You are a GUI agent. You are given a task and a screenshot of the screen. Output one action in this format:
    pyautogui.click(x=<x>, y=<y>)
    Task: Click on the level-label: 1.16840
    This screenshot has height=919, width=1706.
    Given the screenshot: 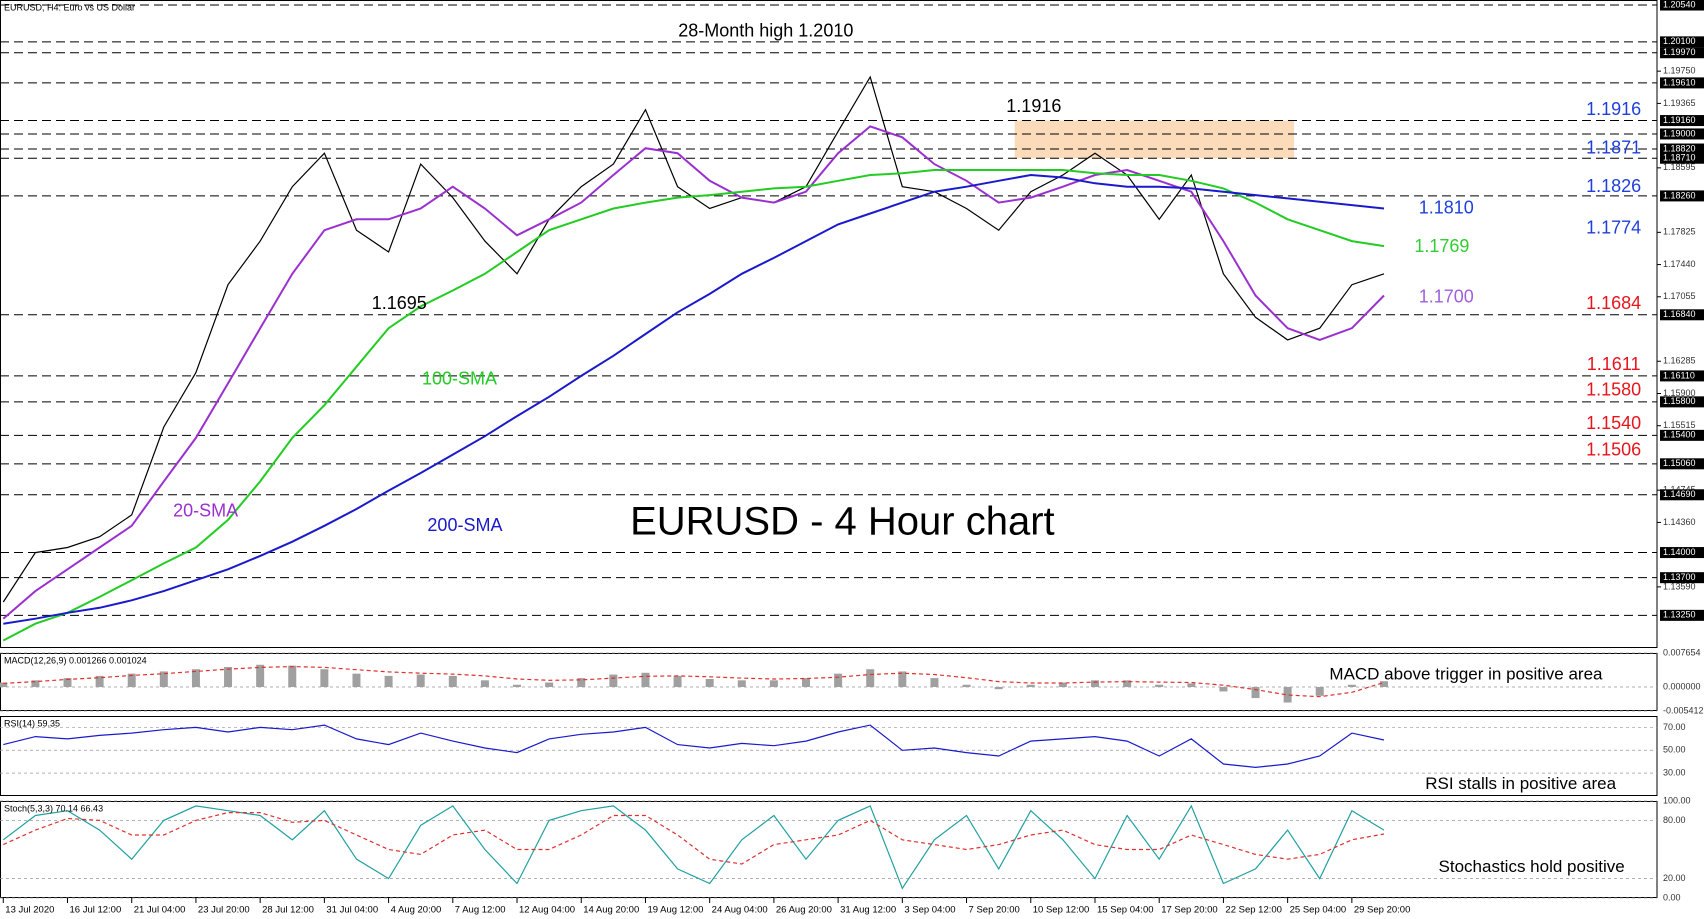 What is the action you would take?
    pyautogui.click(x=1679, y=314)
    